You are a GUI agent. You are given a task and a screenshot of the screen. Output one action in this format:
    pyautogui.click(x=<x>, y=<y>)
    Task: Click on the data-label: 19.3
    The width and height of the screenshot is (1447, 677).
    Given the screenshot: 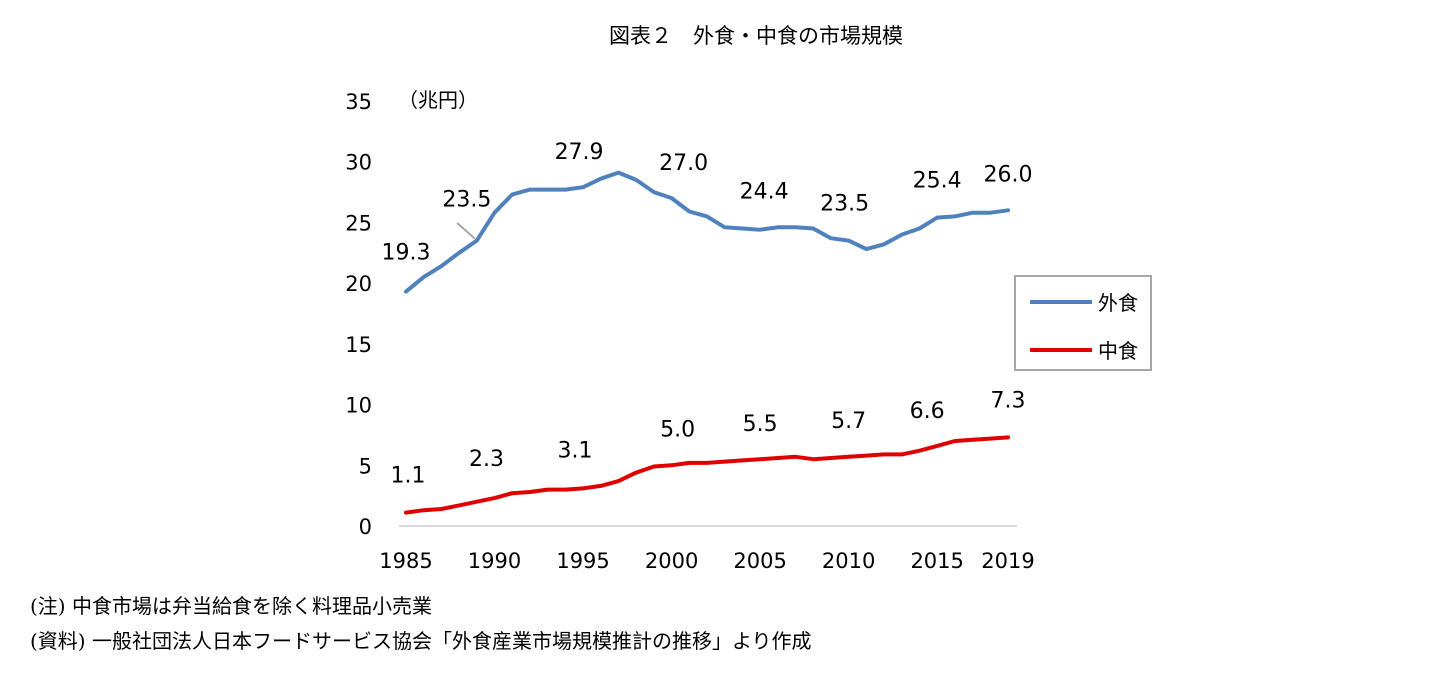 What is the action you would take?
    pyautogui.click(x=406, y=253)
    